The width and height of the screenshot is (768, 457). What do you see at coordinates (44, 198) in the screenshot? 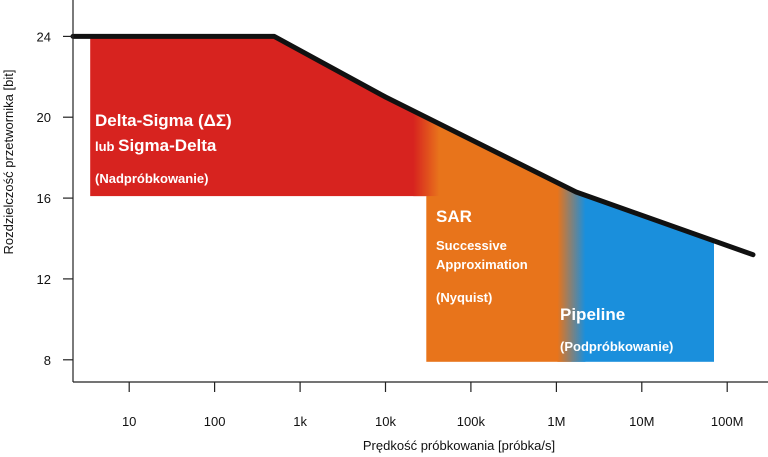
I see `y-tick-label: 16` at bounding box center [44, 198].